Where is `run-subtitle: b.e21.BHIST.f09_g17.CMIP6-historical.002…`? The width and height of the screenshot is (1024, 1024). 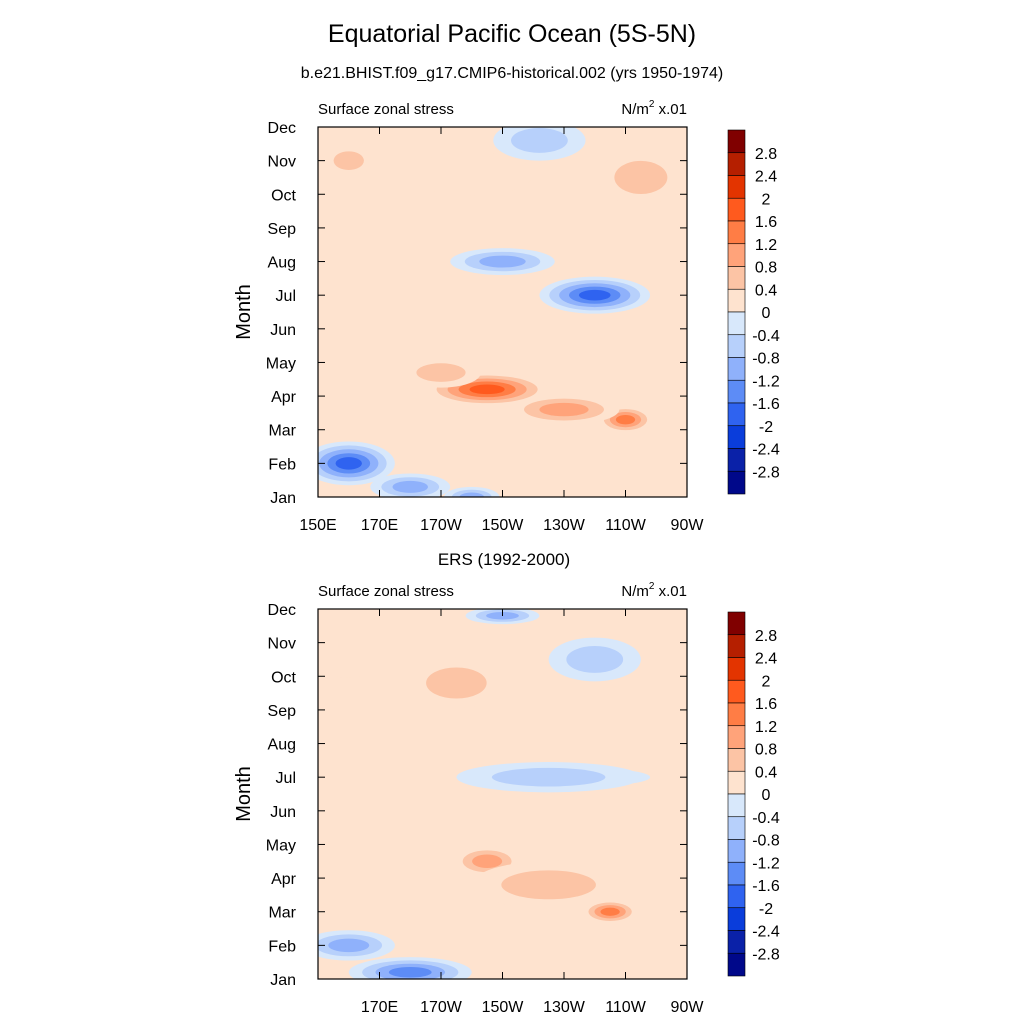
run-subtitle: b.e21.BHIST.f09_g17.CMIP6-historical.002… is located at coordinates (512, 73).